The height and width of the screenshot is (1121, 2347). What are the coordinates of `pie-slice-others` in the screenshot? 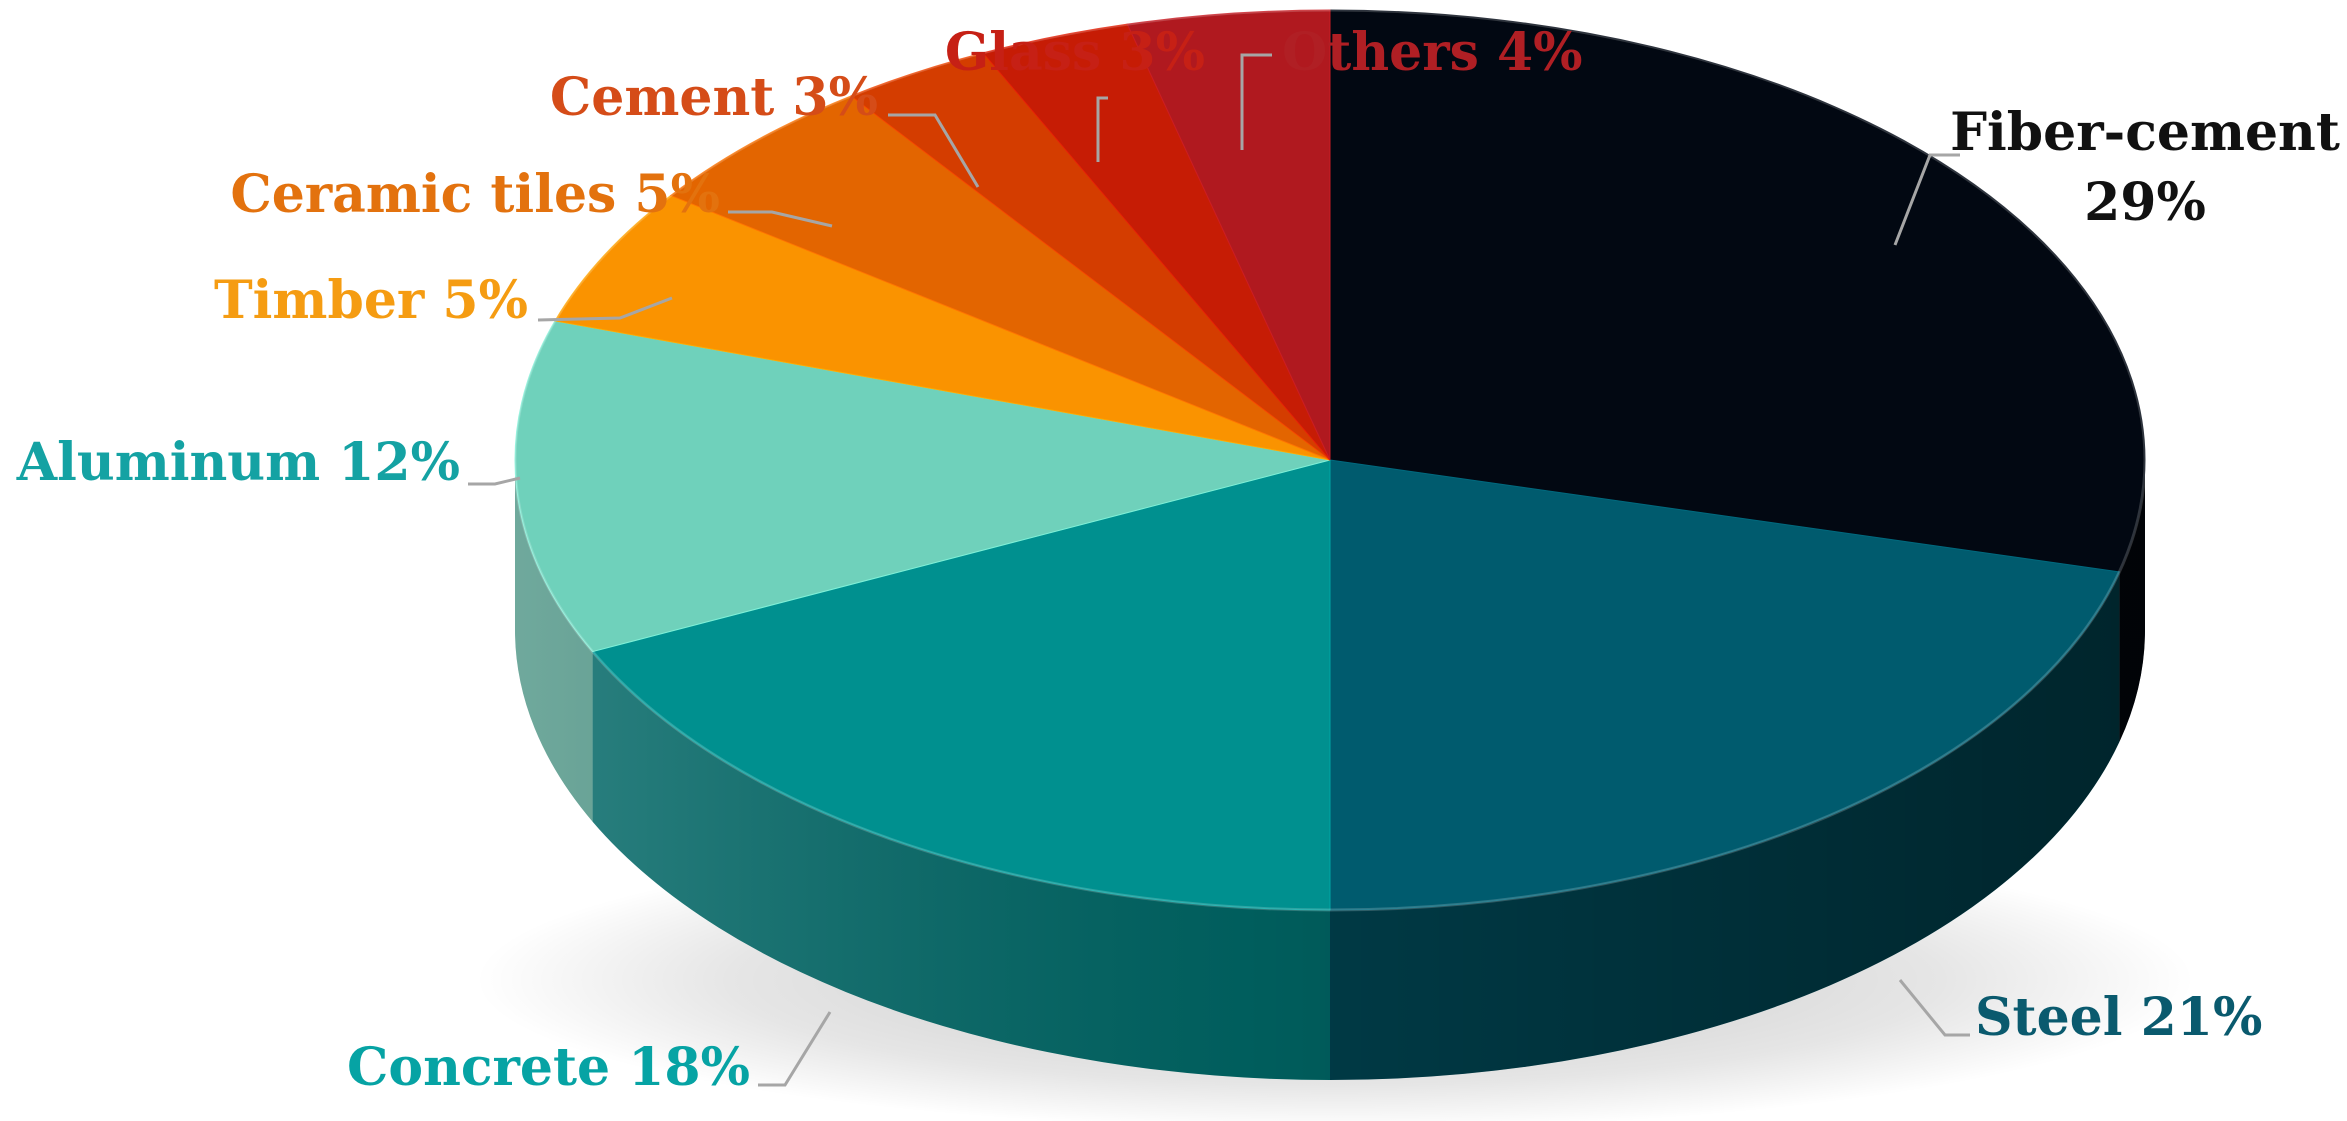 It's located at (1228, 235).